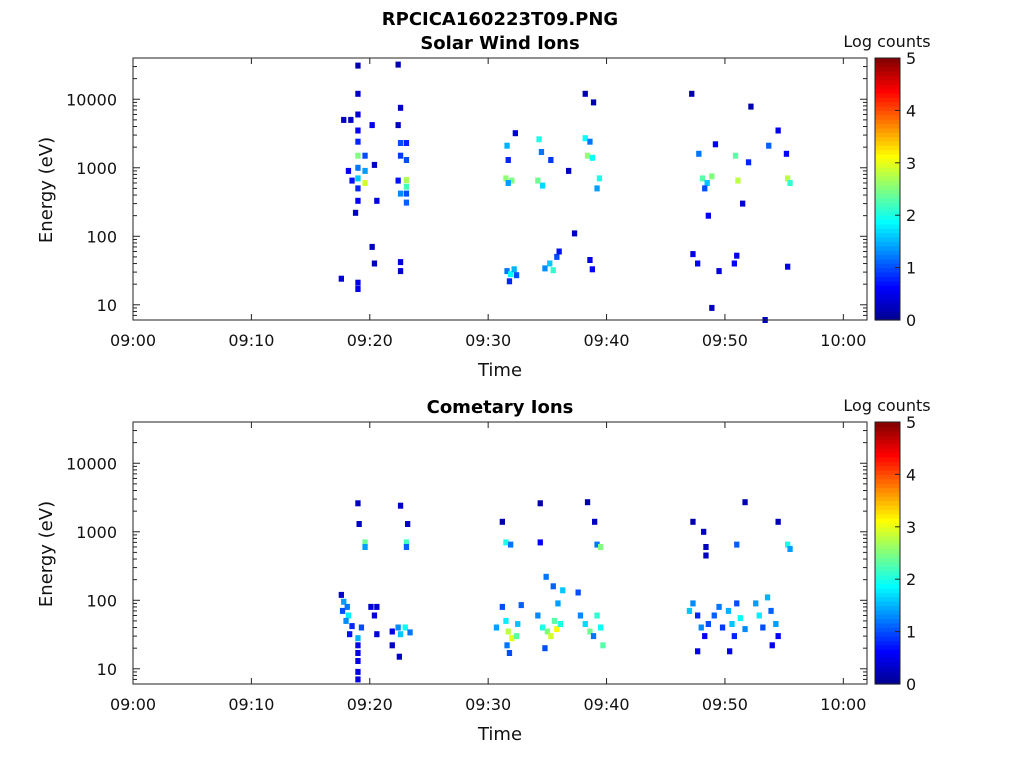 The image size is (1024, 768). Describe the element at coordinates (499, 43) in the screenshot. I see `panel-title: Solar Wind Ions` at that location.